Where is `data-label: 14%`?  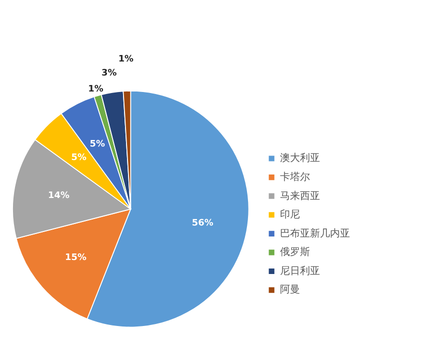 data-label: 14% is located at coordinates (59, 196).